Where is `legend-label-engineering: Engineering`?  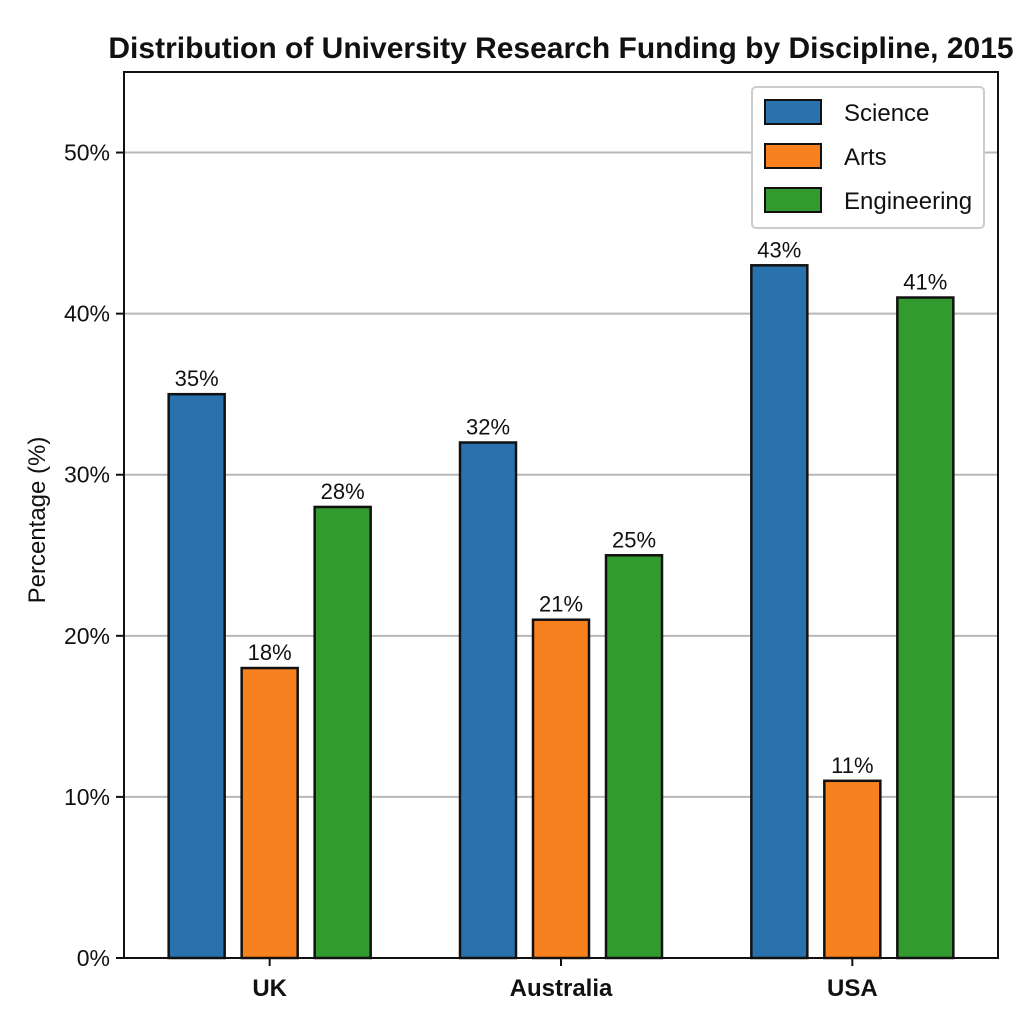
legend-label-engineering: Engineering is located at coordinates (908, 201).